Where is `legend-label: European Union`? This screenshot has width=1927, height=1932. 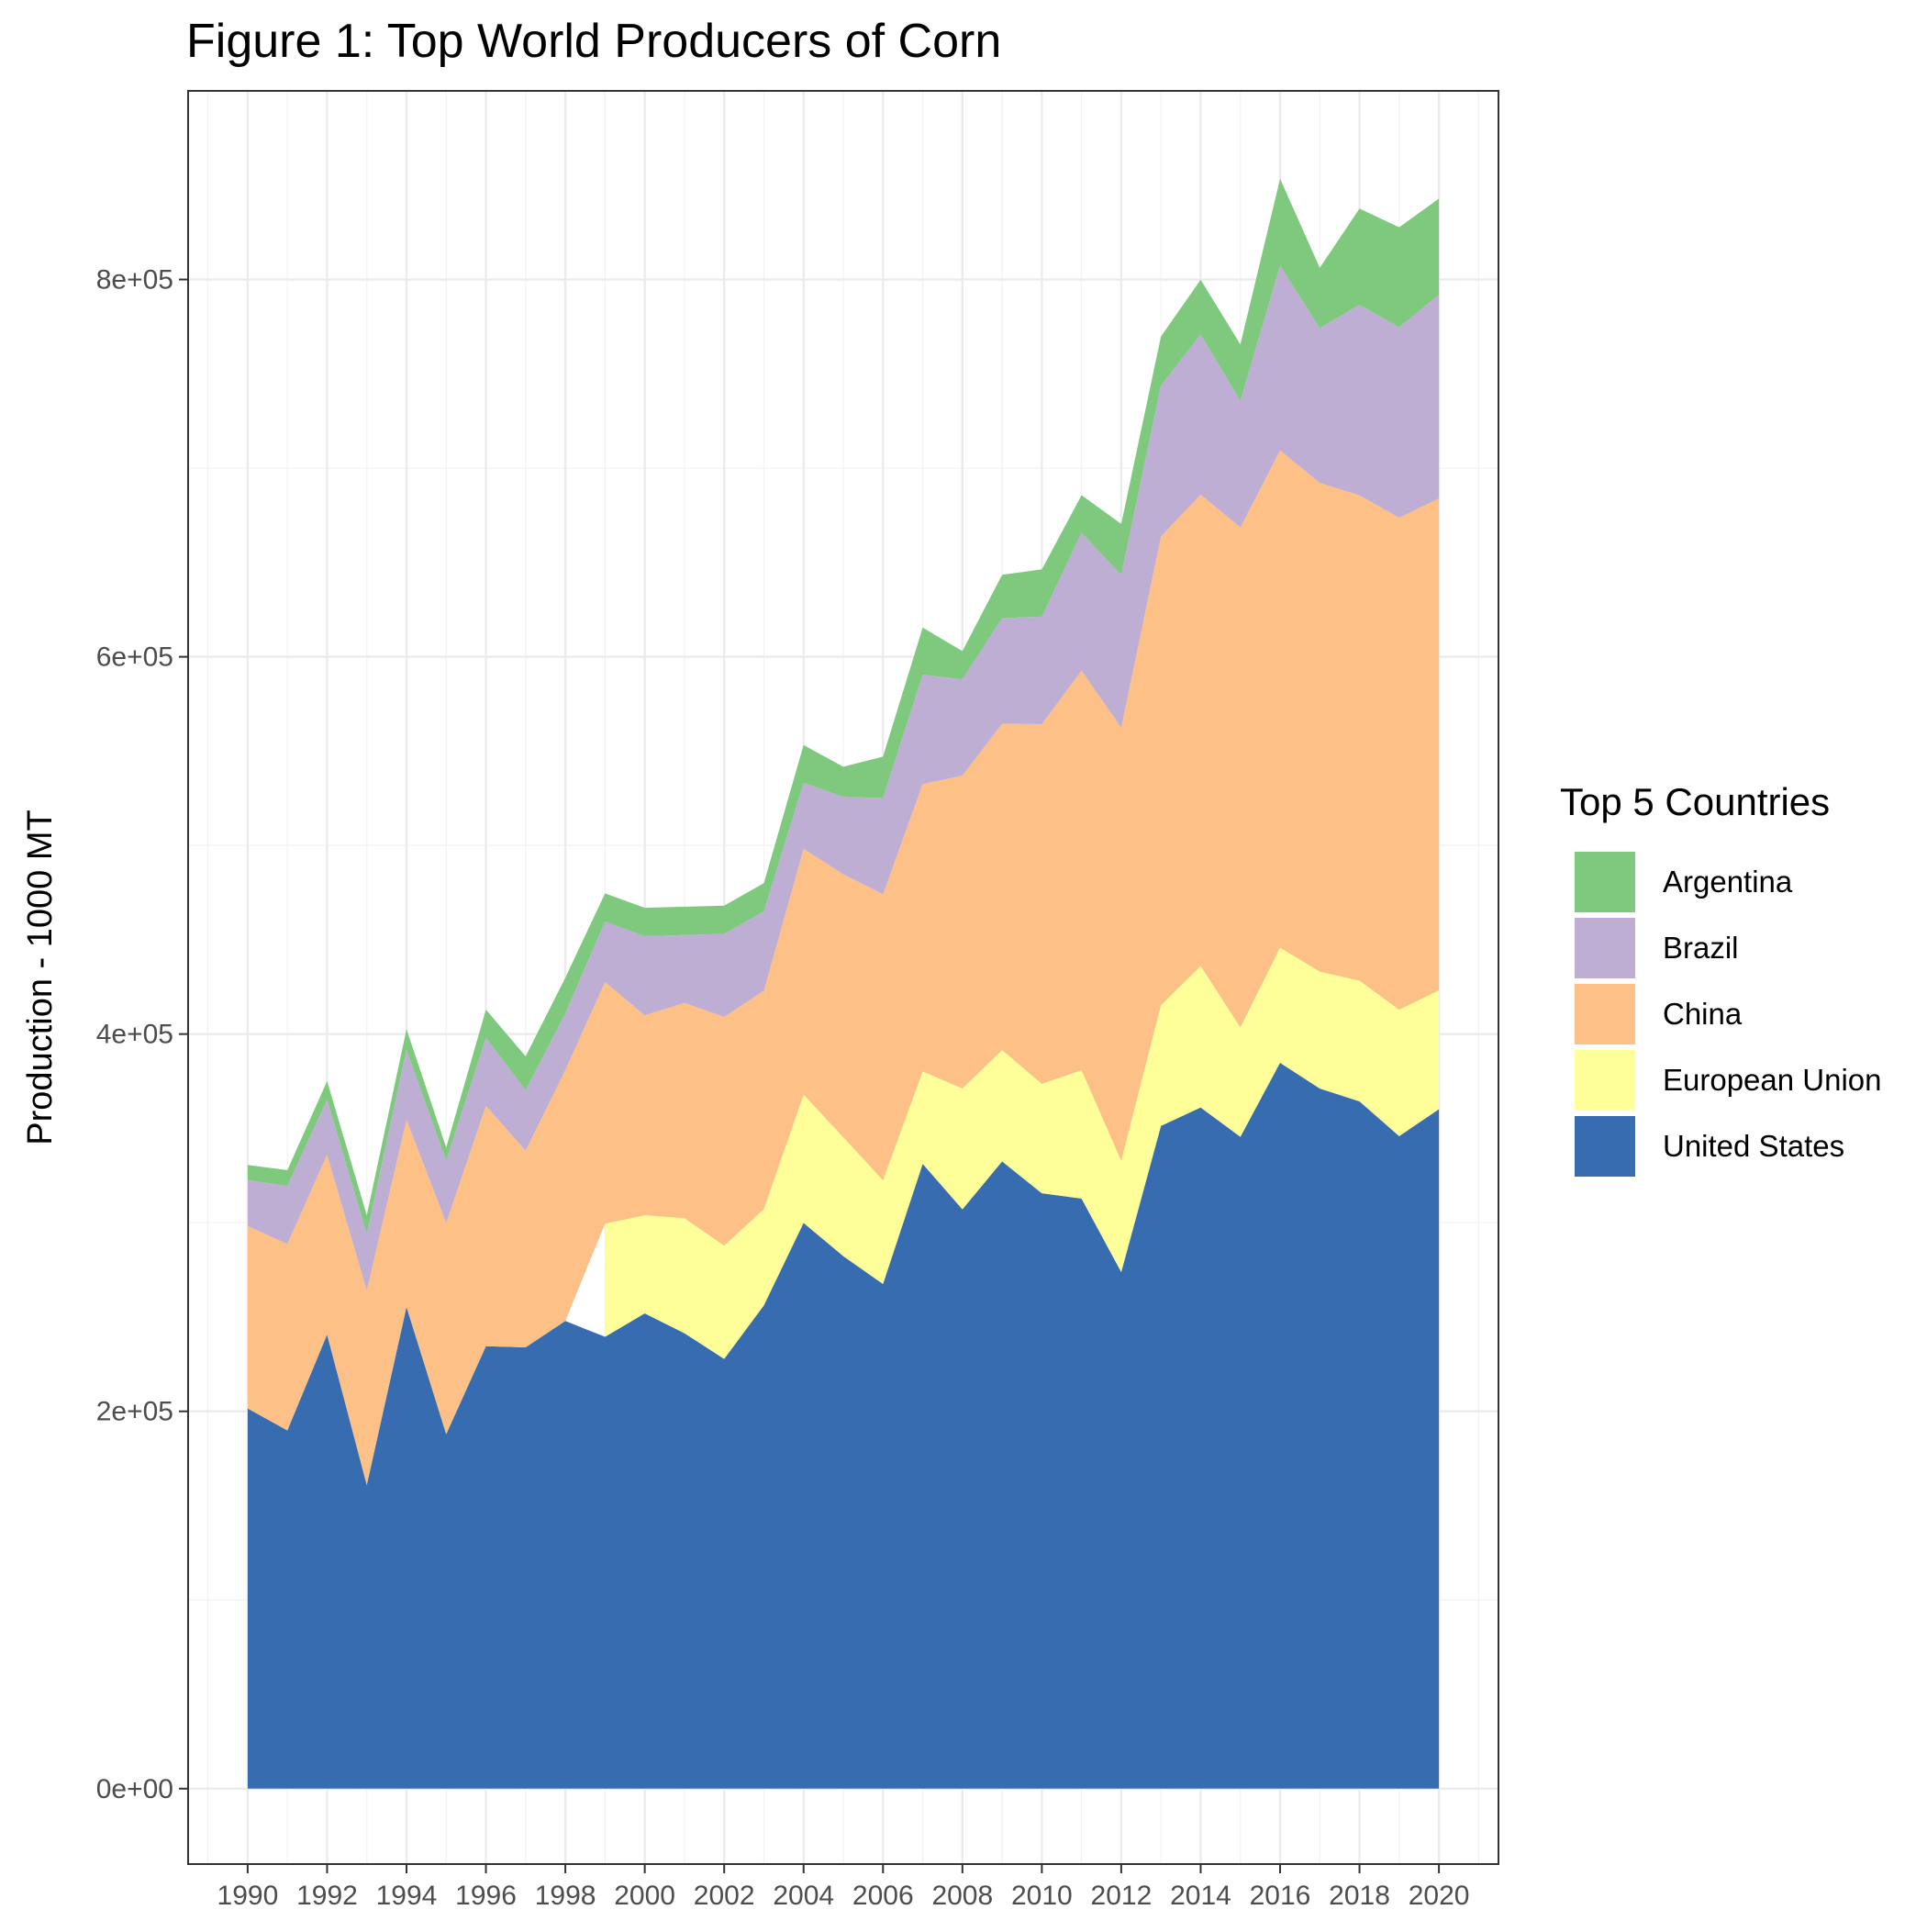
legend-label: European Union is located at coordinates (1772, 1080).